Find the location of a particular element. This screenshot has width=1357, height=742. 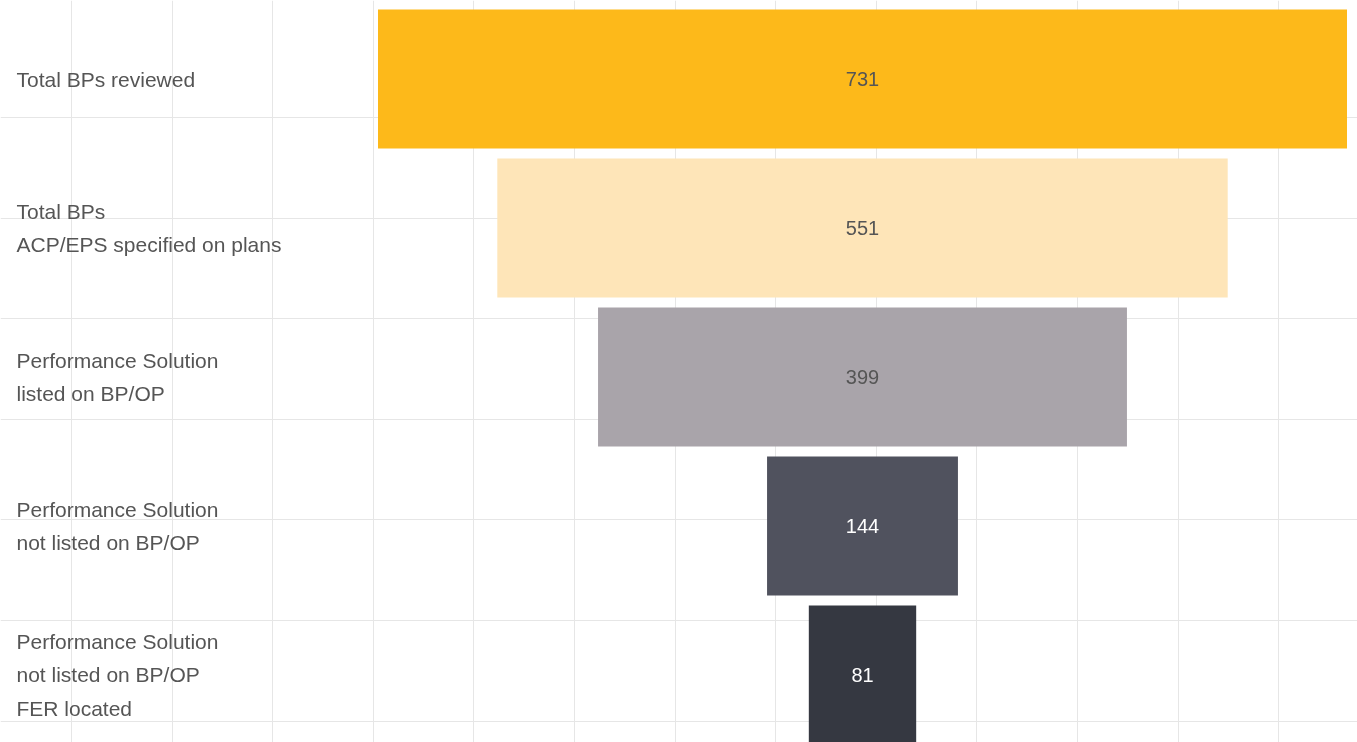

data-label: 399 is located at coordinates (862, 377).